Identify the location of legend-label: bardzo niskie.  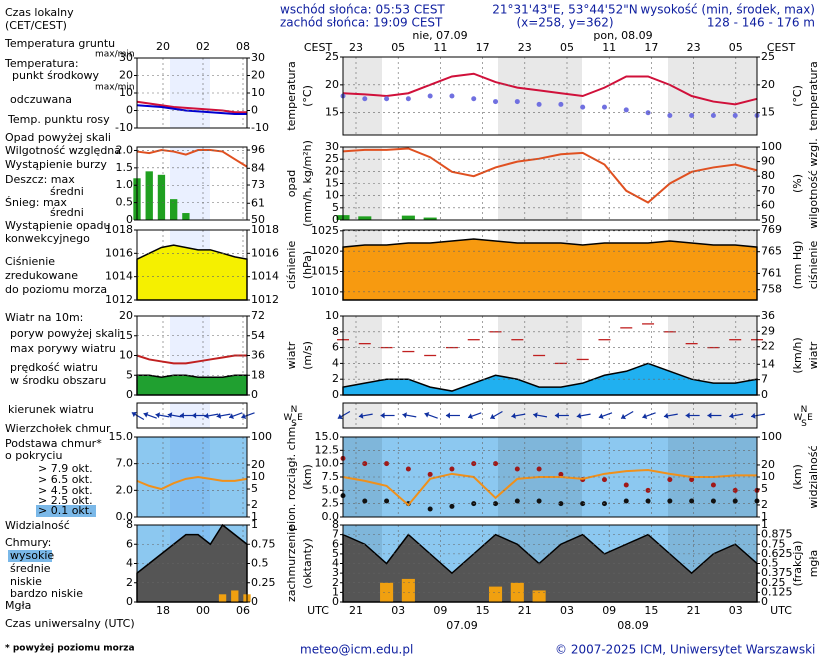
(46, 593).